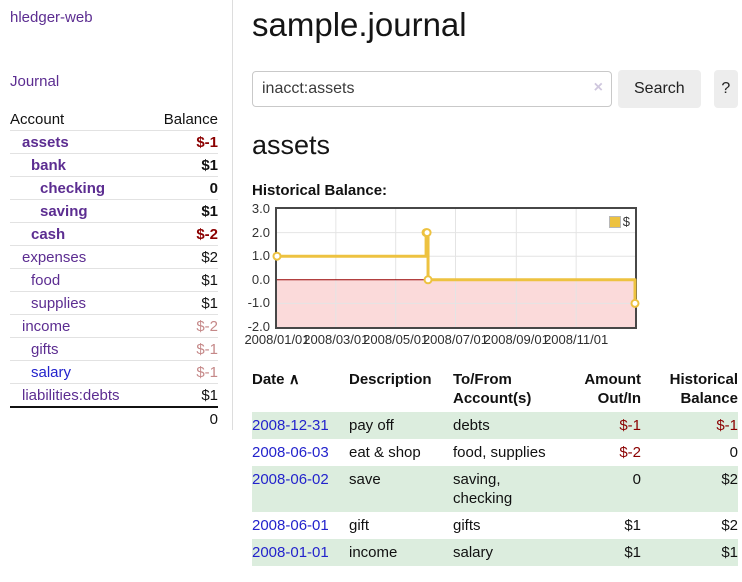 Image resolution: width=742 pixels, height=582 pixels. What do you see at coordinates (373, 552) in the screenshot?
I see `transaction-description: income` at bounding box center [373, 552].